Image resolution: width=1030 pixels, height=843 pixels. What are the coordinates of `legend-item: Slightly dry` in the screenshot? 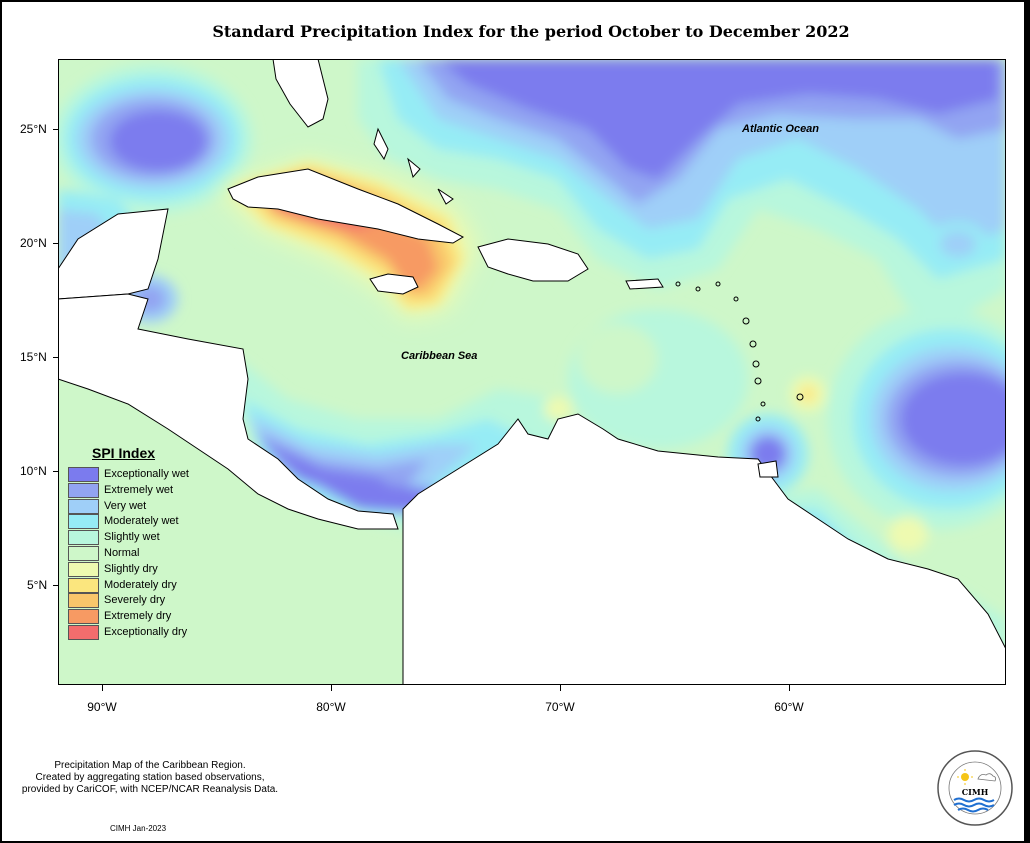 It's located at (143, 569).